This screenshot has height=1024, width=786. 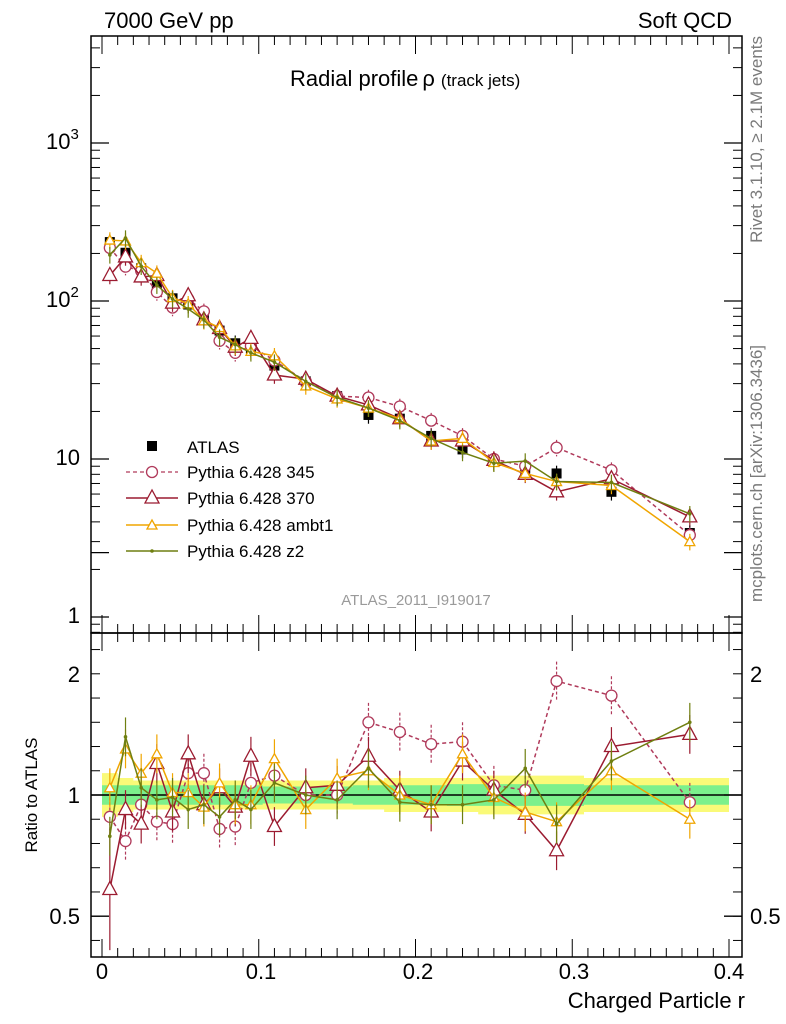 I want to click on ratio-y-tick-2-right: 2, so click(x=756, y=674).